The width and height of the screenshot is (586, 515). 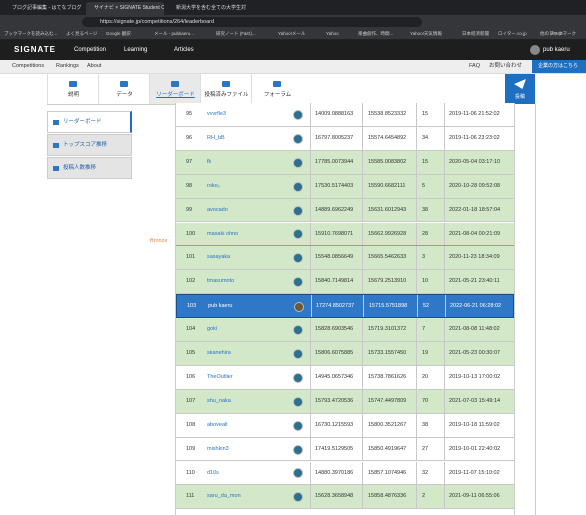 What do you see at coordinates (474, 329) in the screenshot?
I see `last-submitted: 2021-08-08 11:48:02` at bounding box center [474, 329].